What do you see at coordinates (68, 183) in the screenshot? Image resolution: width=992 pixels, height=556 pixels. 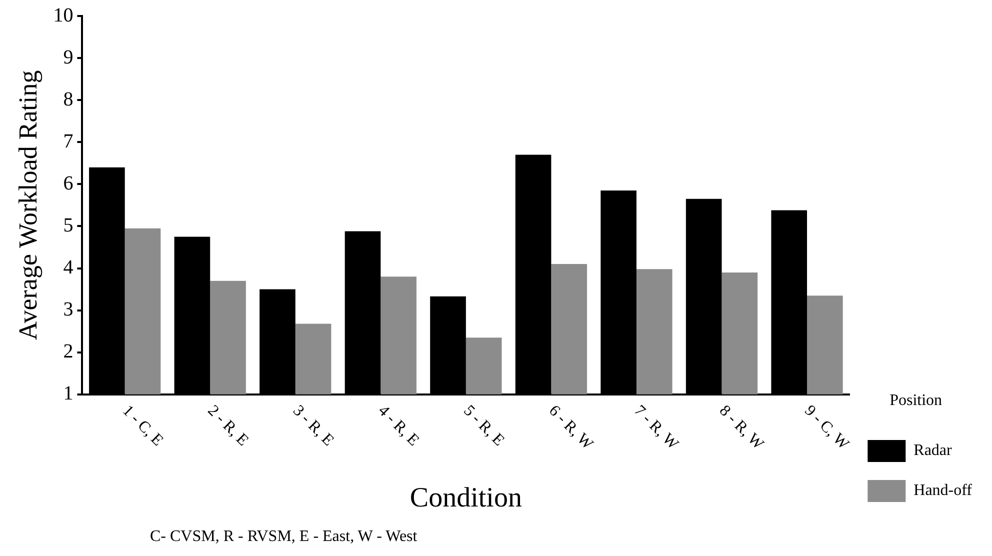 I see `y-tick-label: 6` at bounding box center [68, 183].